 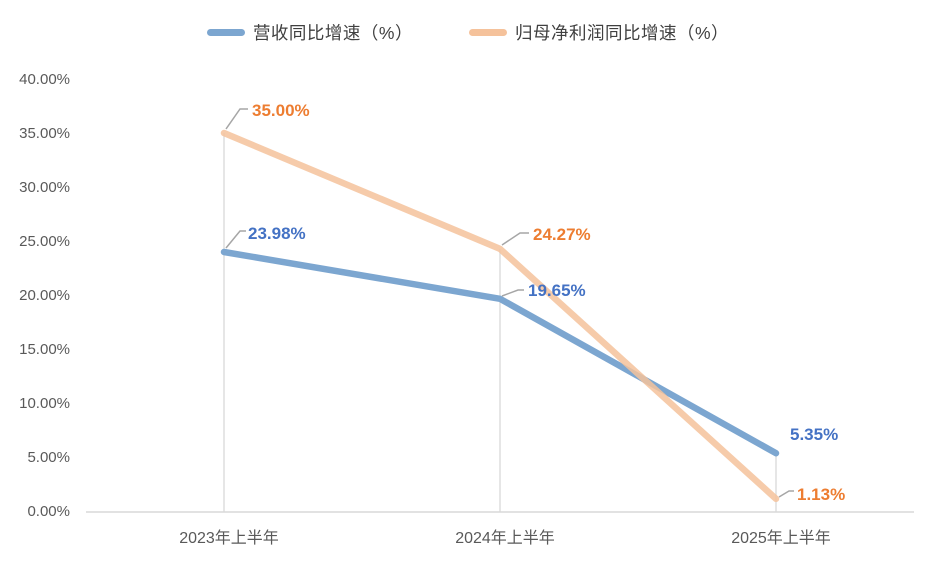 What do you see at coordinates (229, 538) in the screenshot?
I see `x-axis-category-label: 2023年上半年` at bounding box center [229, 538].